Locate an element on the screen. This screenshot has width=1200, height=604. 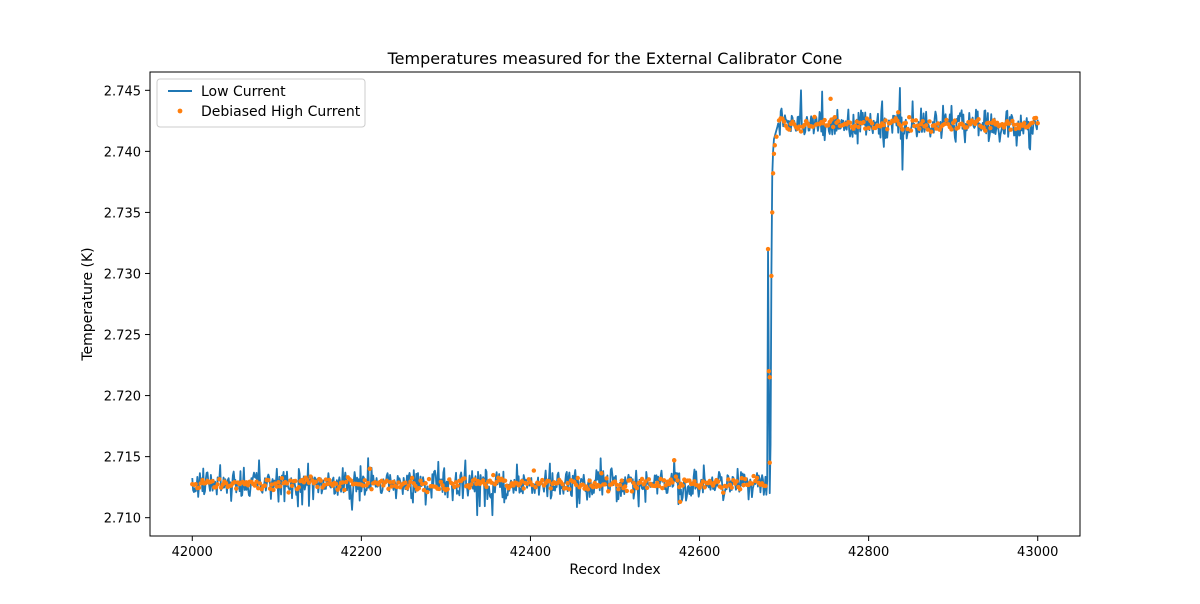
y-tick-label: 2.715 is located at coordinates (122, 458).